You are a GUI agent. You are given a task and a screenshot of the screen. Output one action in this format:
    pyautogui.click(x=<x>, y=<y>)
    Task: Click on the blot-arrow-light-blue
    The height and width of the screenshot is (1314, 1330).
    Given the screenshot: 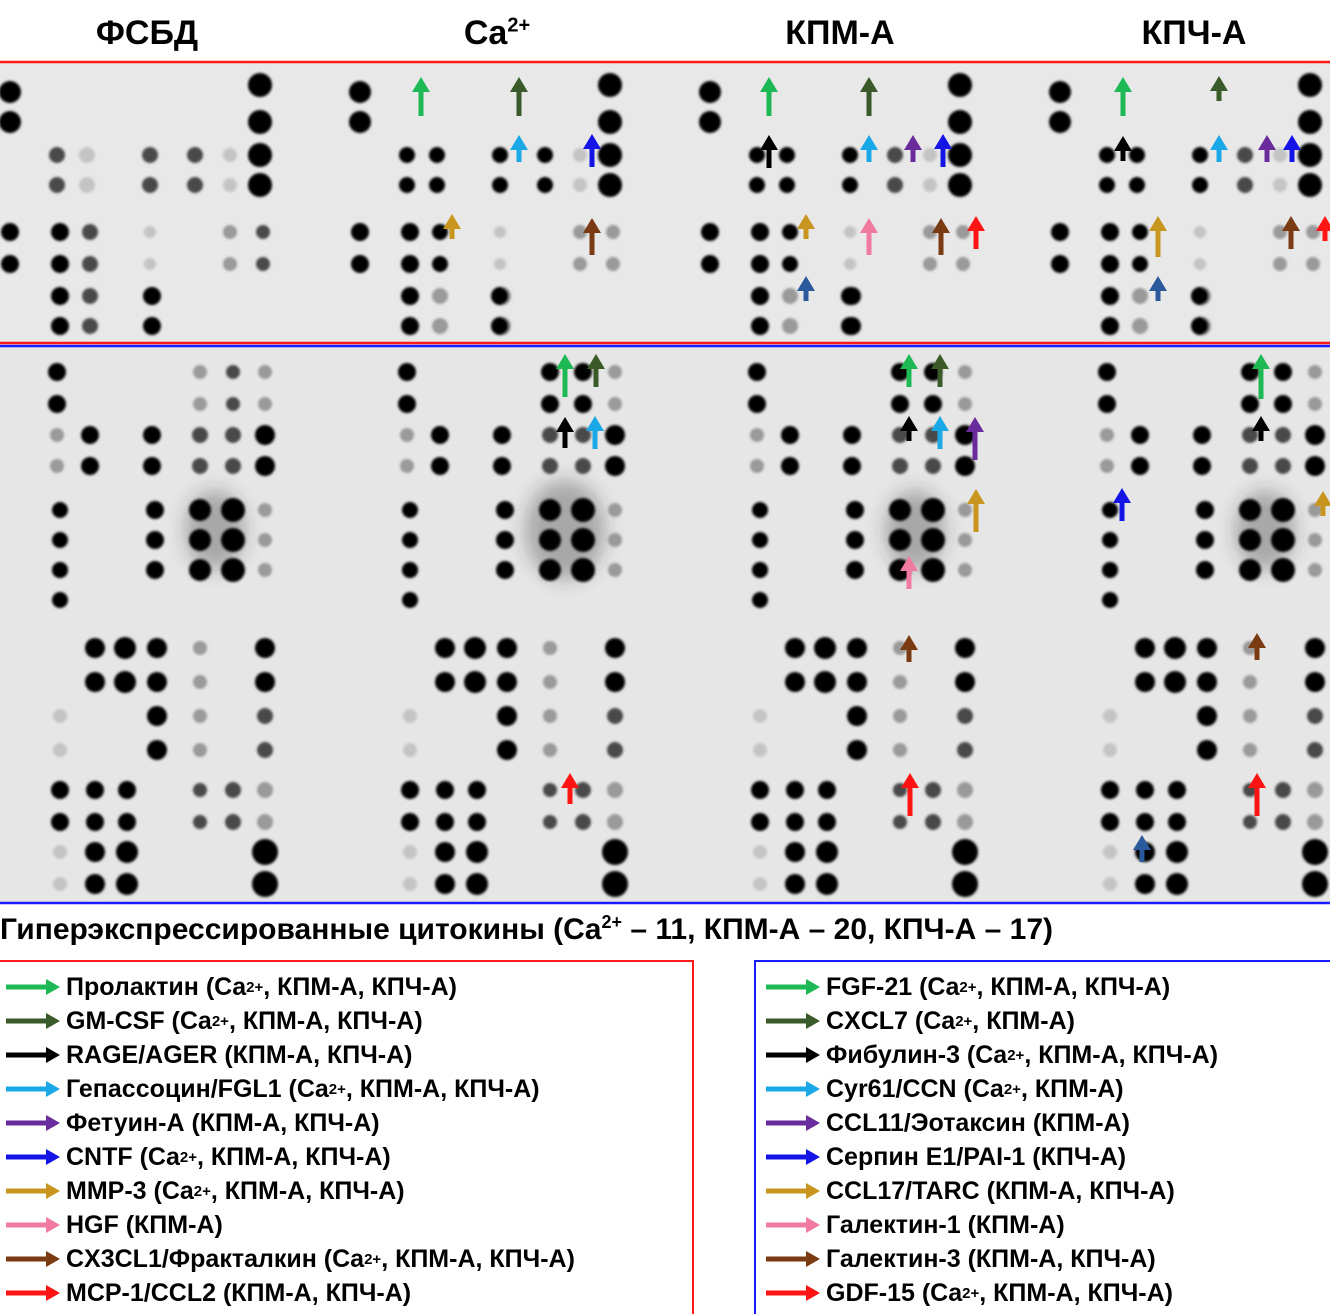 What is the action you would take?
    pyautogui.click(x=940, y=432)
    